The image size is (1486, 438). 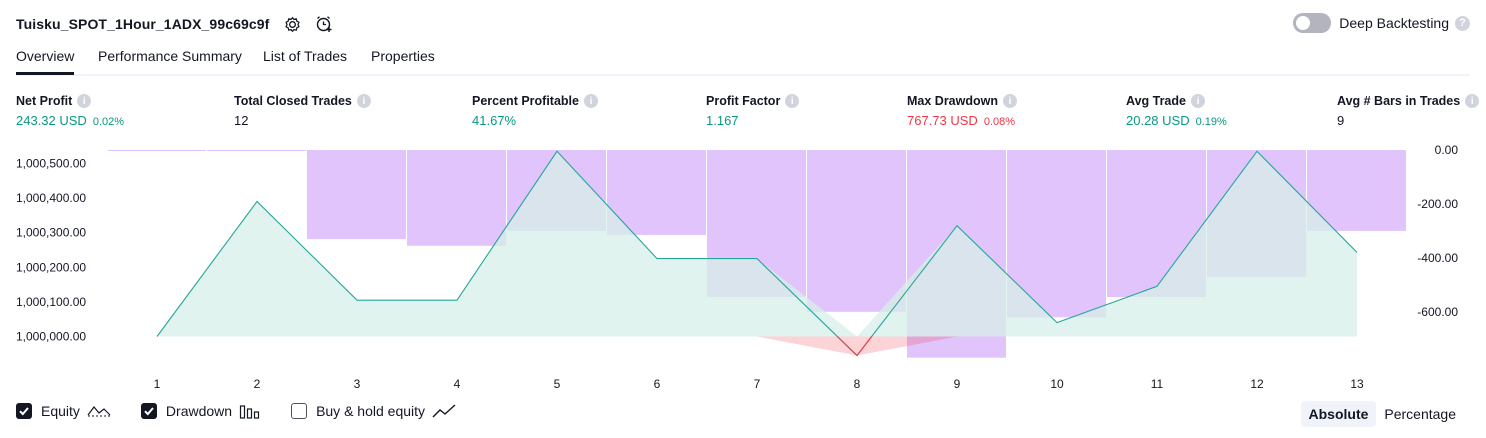 What do you see at coordinates (657, 384) in the screenshot?
I see `x-axis-tick-label: 6` at bounding box center [657, 384].